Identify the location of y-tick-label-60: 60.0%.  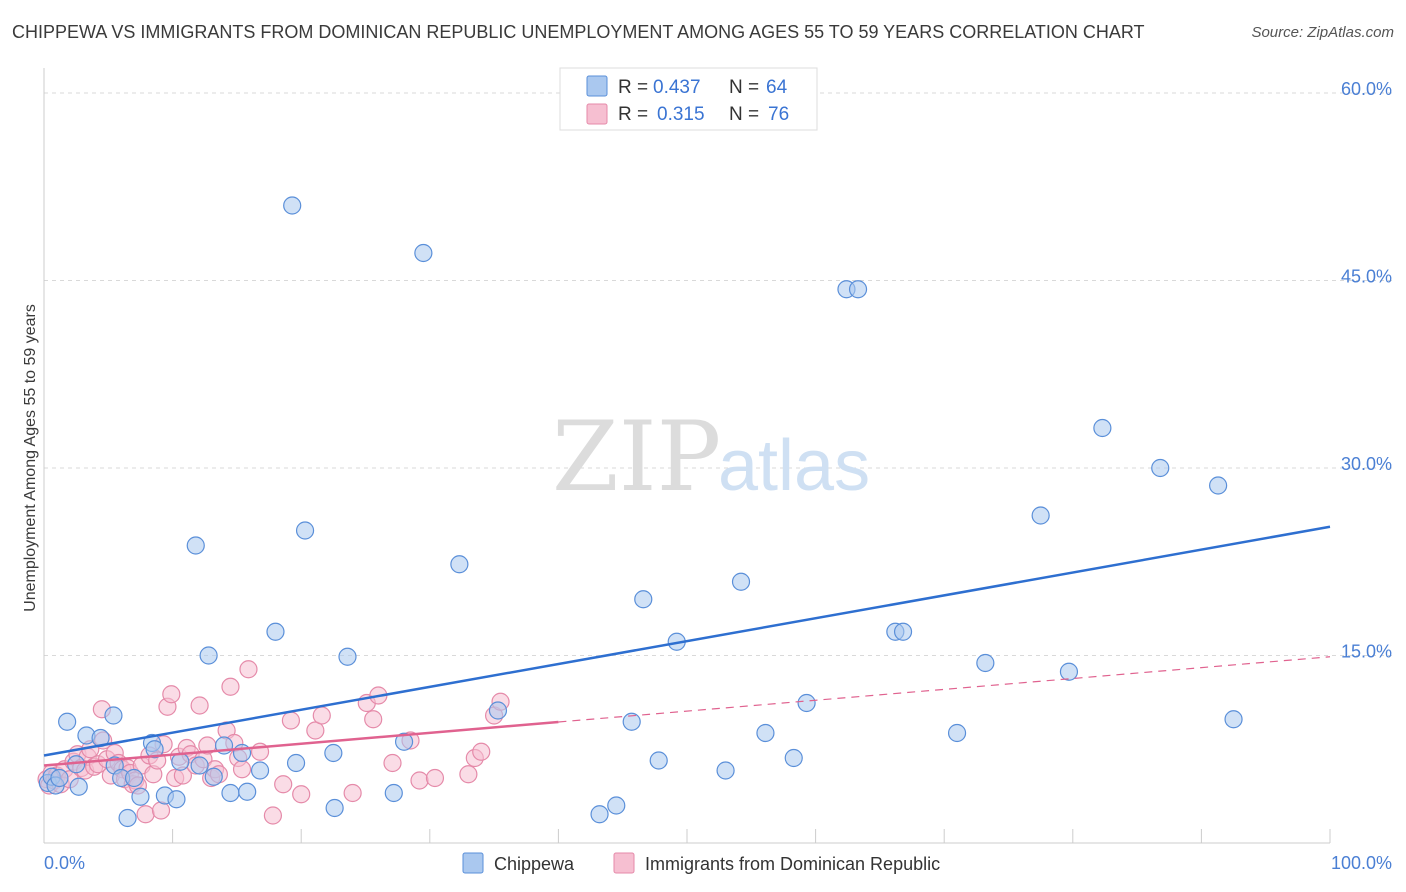
(1366, 89).